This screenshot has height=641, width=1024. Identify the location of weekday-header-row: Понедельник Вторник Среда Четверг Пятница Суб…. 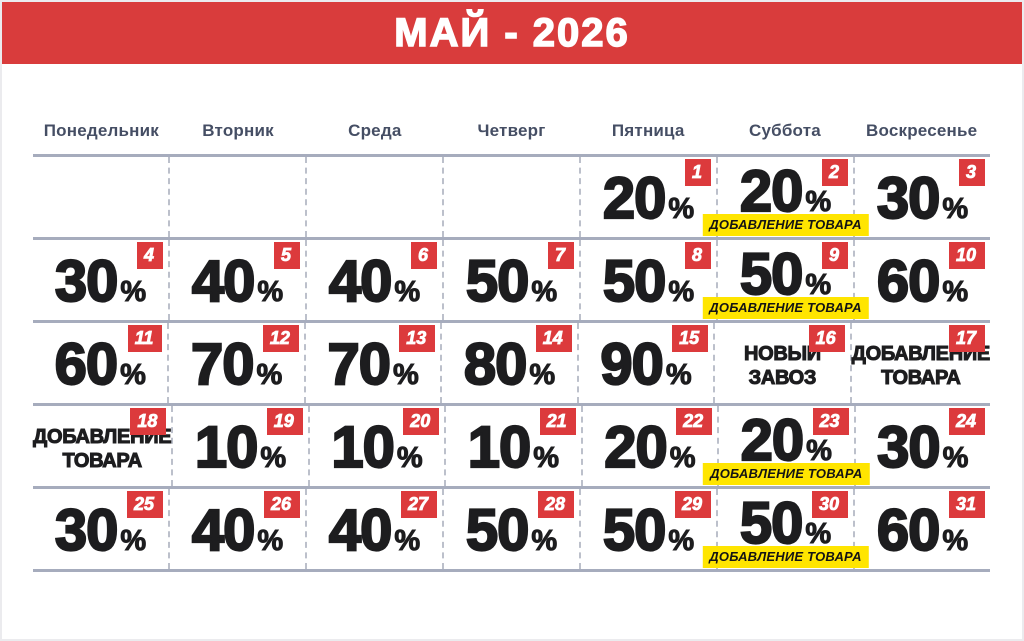
(511, 132).